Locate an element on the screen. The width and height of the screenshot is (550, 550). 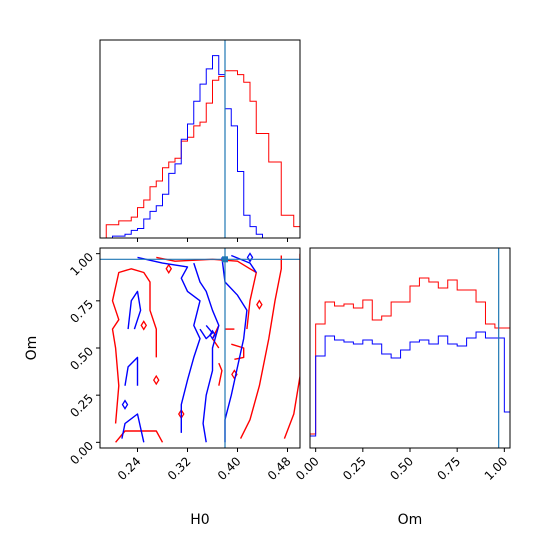
contour-truth-marker is located at coordinates (225, 259).